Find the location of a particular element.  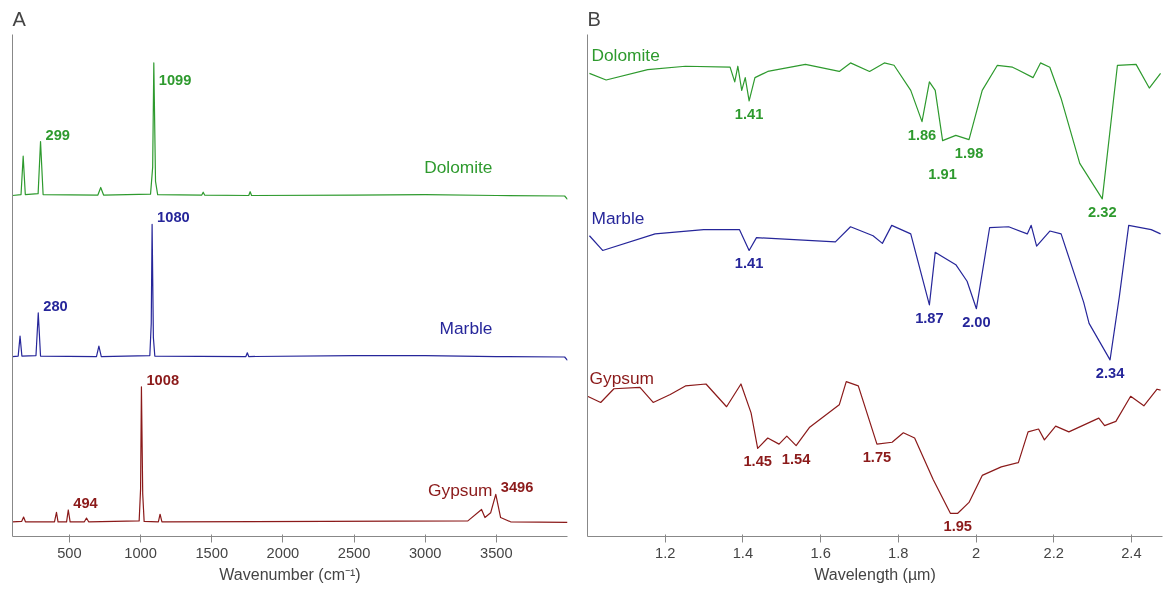

chart-title: A is located at coordinates (19, 18).